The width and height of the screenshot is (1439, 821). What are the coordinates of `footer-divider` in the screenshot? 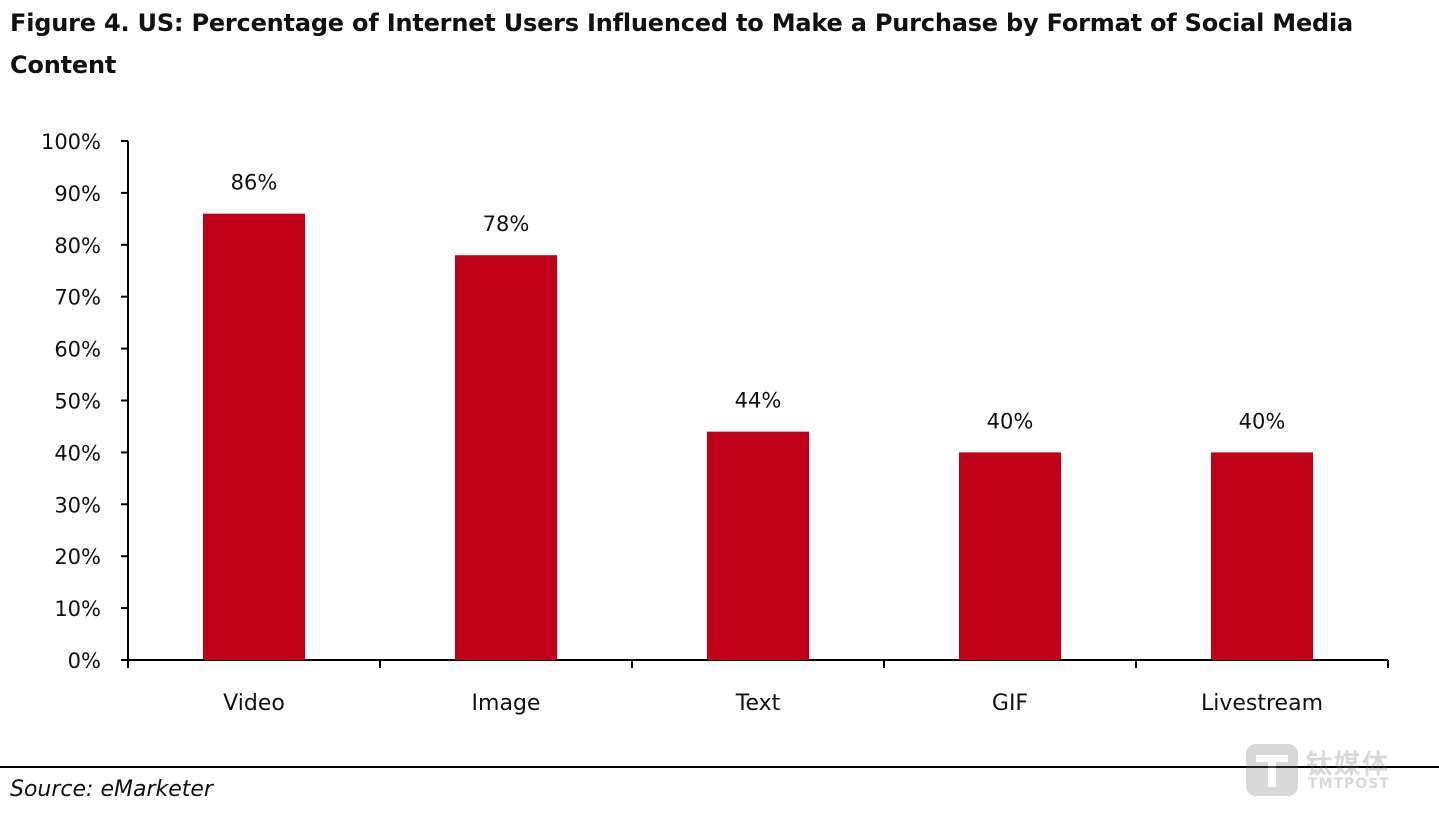 It's located at (719, 767).